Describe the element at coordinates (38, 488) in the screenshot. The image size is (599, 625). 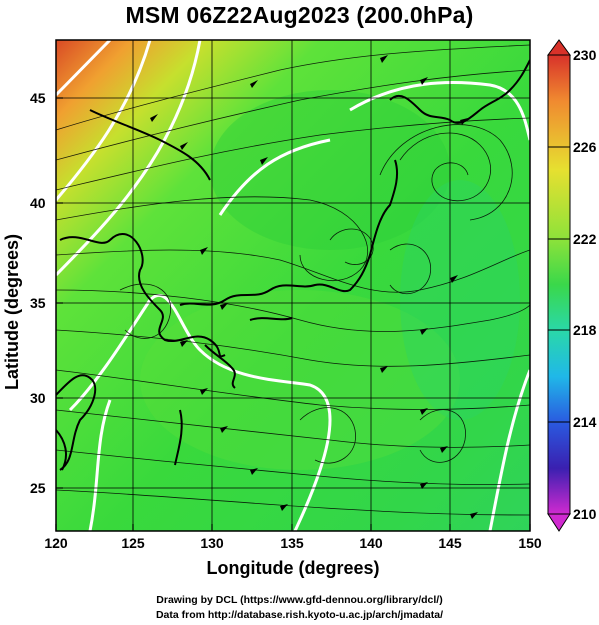
I see `y-tick-label: 25` at that location.